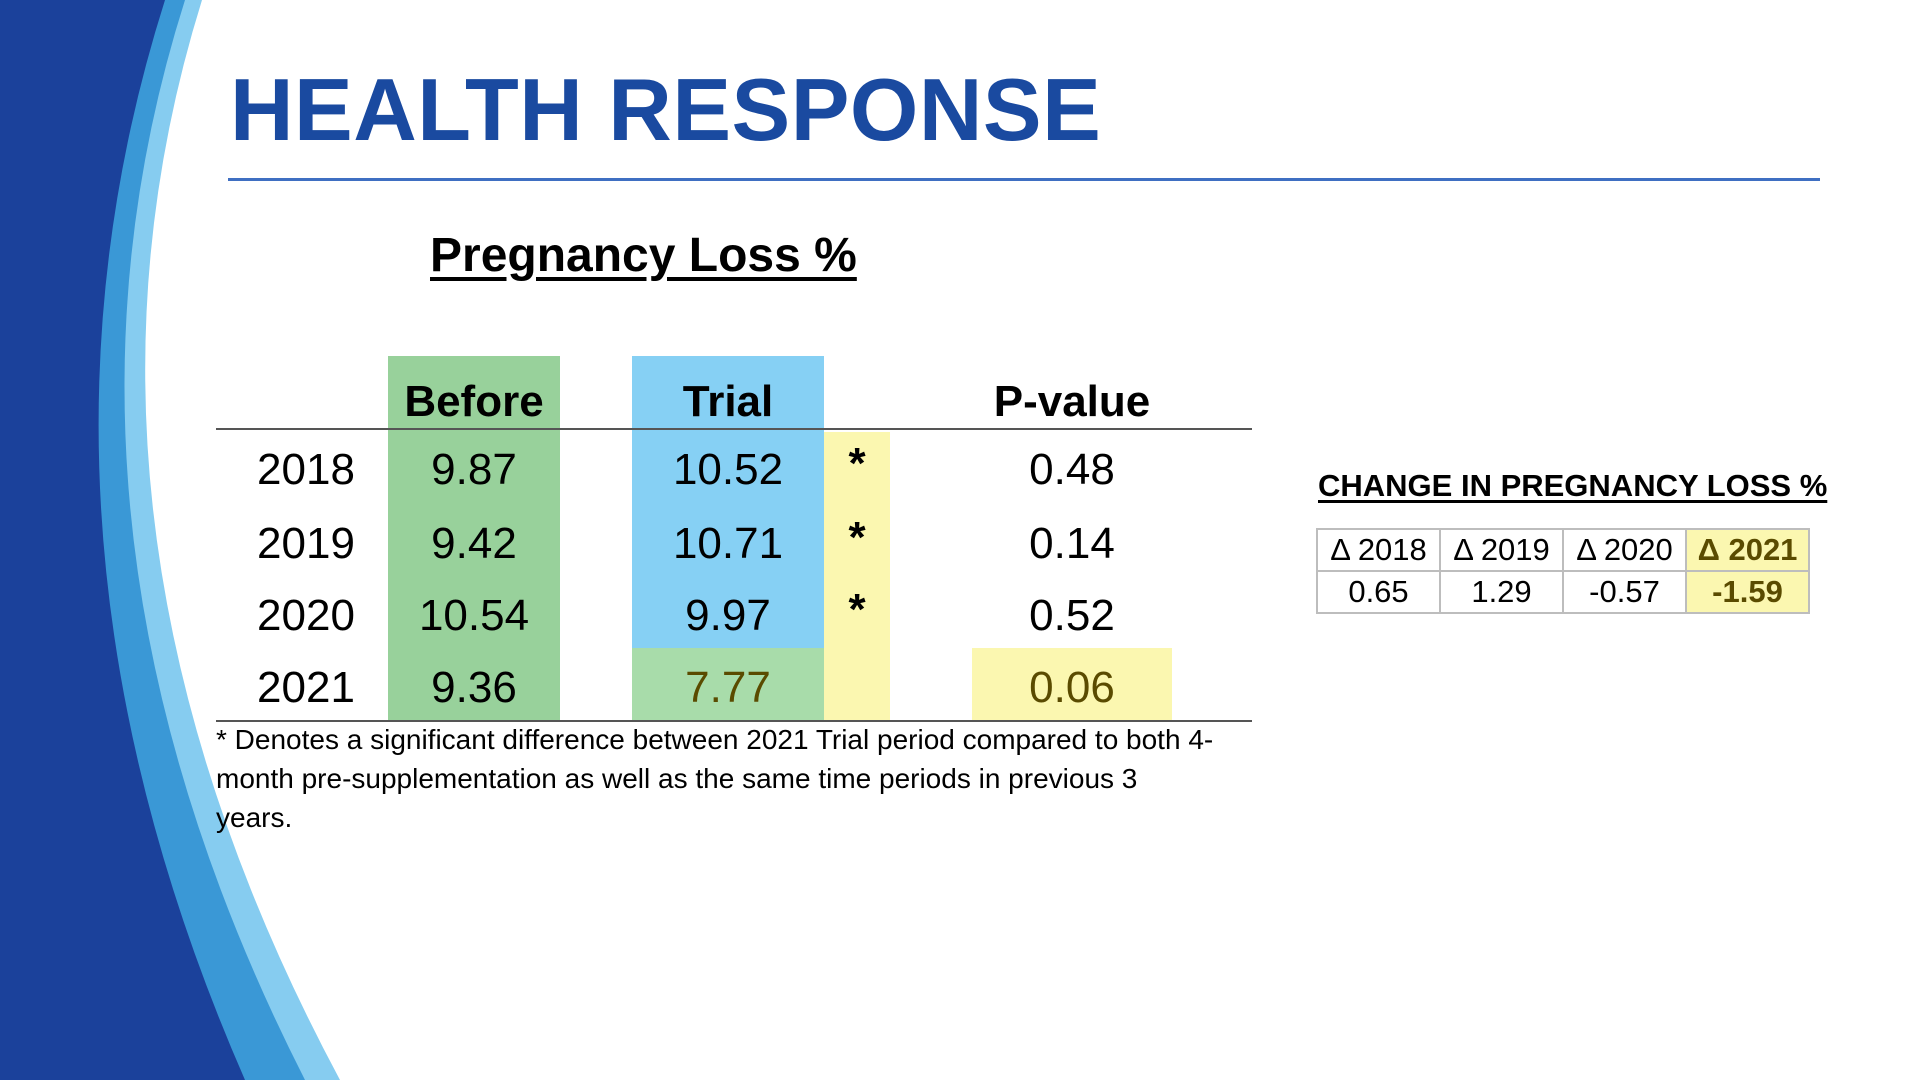 The width and height of the screenshot is (1920, 1080). I want to click on change-value-2021: -1.59, so click(1747, 592).